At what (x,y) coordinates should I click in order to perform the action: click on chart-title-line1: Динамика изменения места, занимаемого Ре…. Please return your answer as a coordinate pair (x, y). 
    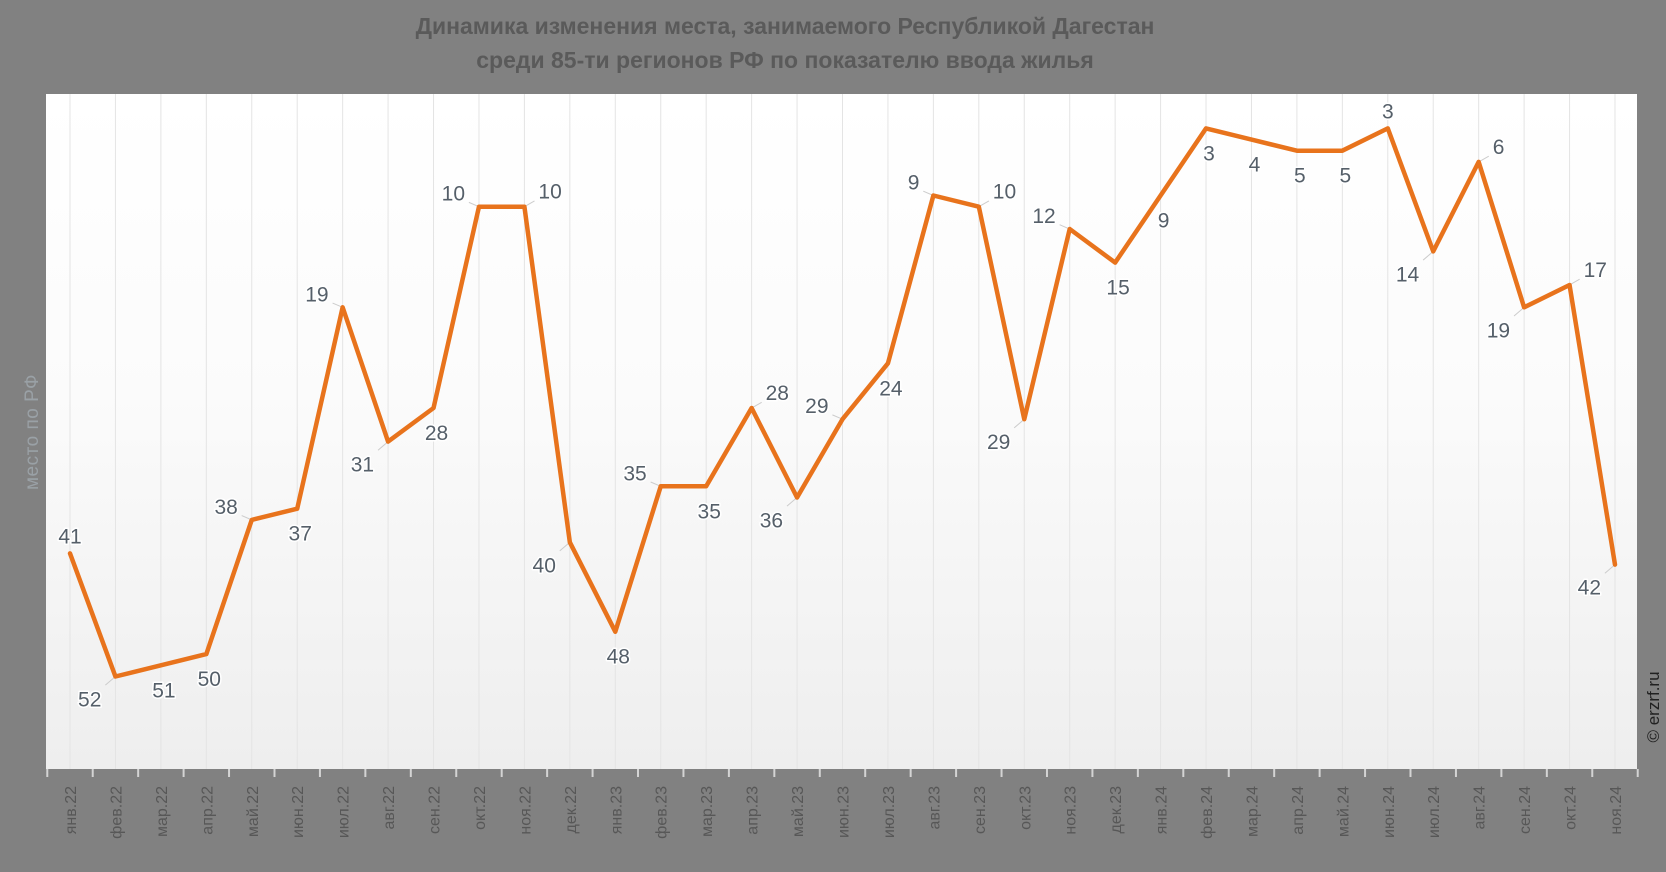
    Looking at the image, I should click on (785, 26).